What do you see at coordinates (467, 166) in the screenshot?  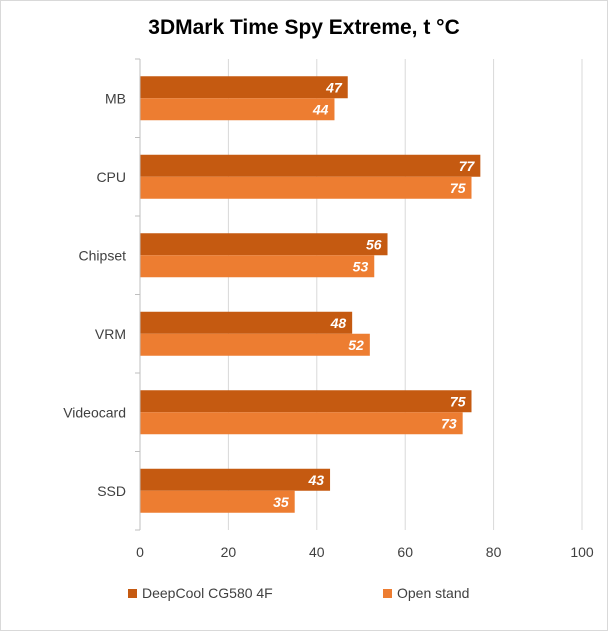 I see `bar-value-label: 77` at bounding box center [467, 166].